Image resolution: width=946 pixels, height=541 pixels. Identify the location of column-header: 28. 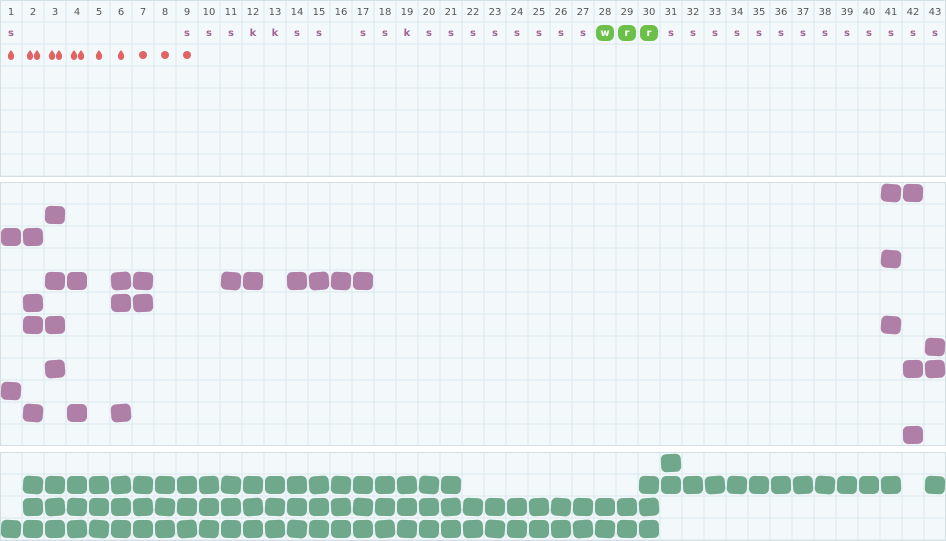
(605, 12).